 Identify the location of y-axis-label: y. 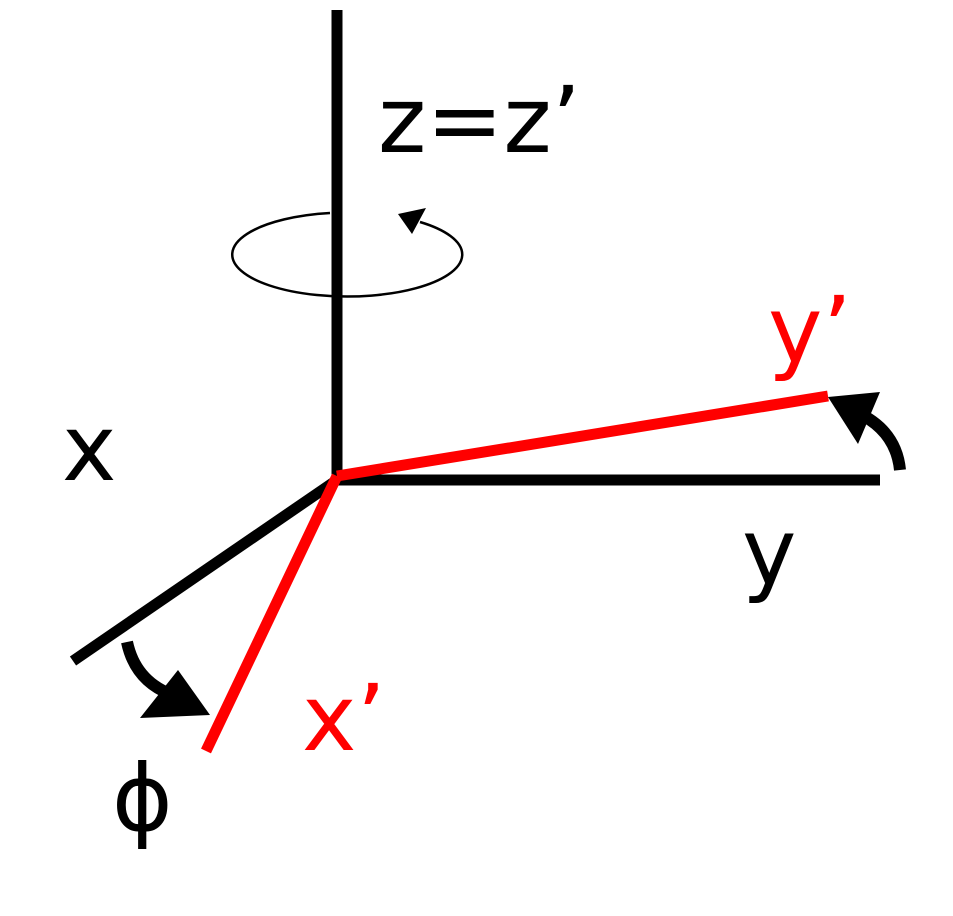
(769, 552).